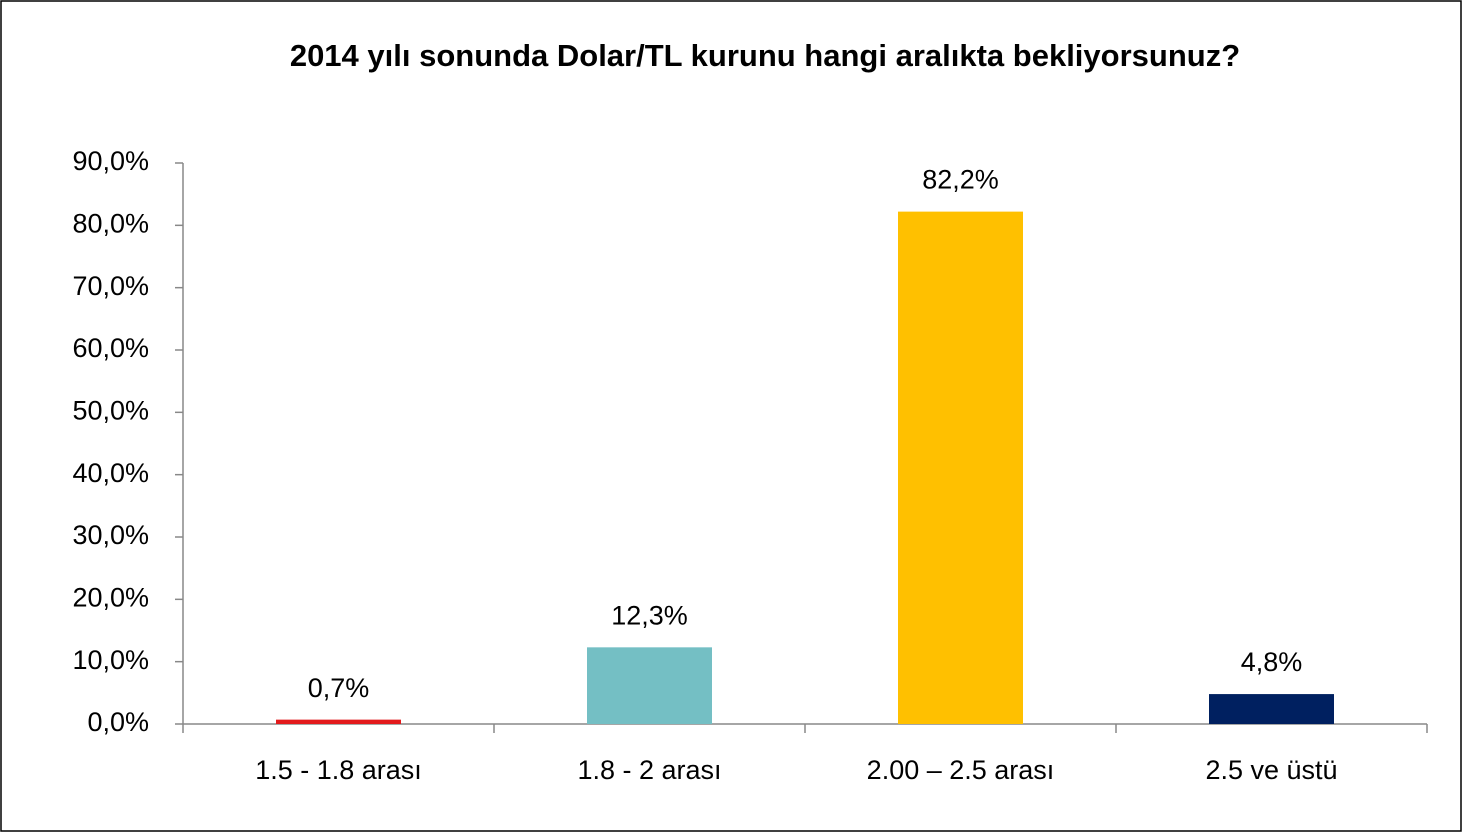 The width and height of the screenshot is (1463, 833). What do you see at coordinates (110, 535) in the screenshot?
I see `y-tick-label: 30,0%` at bounding box center [110, 535].